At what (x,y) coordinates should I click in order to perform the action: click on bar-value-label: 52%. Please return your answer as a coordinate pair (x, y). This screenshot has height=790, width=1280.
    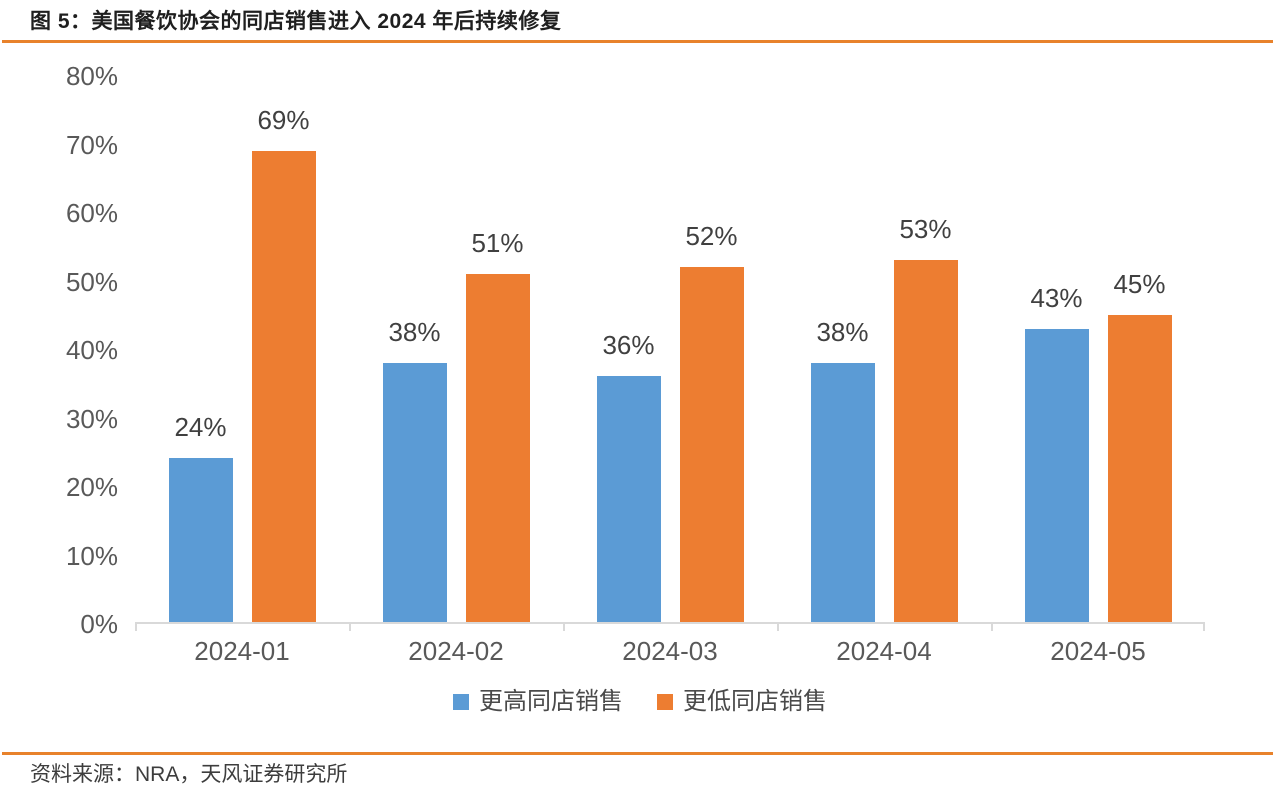
    Looking at the image, I should click on (711, 236).